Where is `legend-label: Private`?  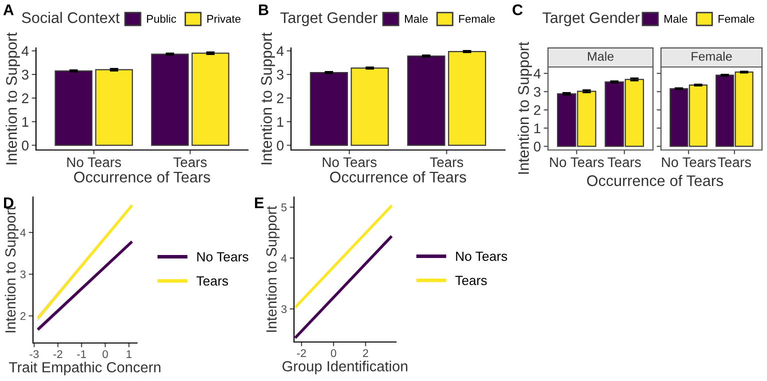
legend-label: Private is located at coordinates (223, 18).